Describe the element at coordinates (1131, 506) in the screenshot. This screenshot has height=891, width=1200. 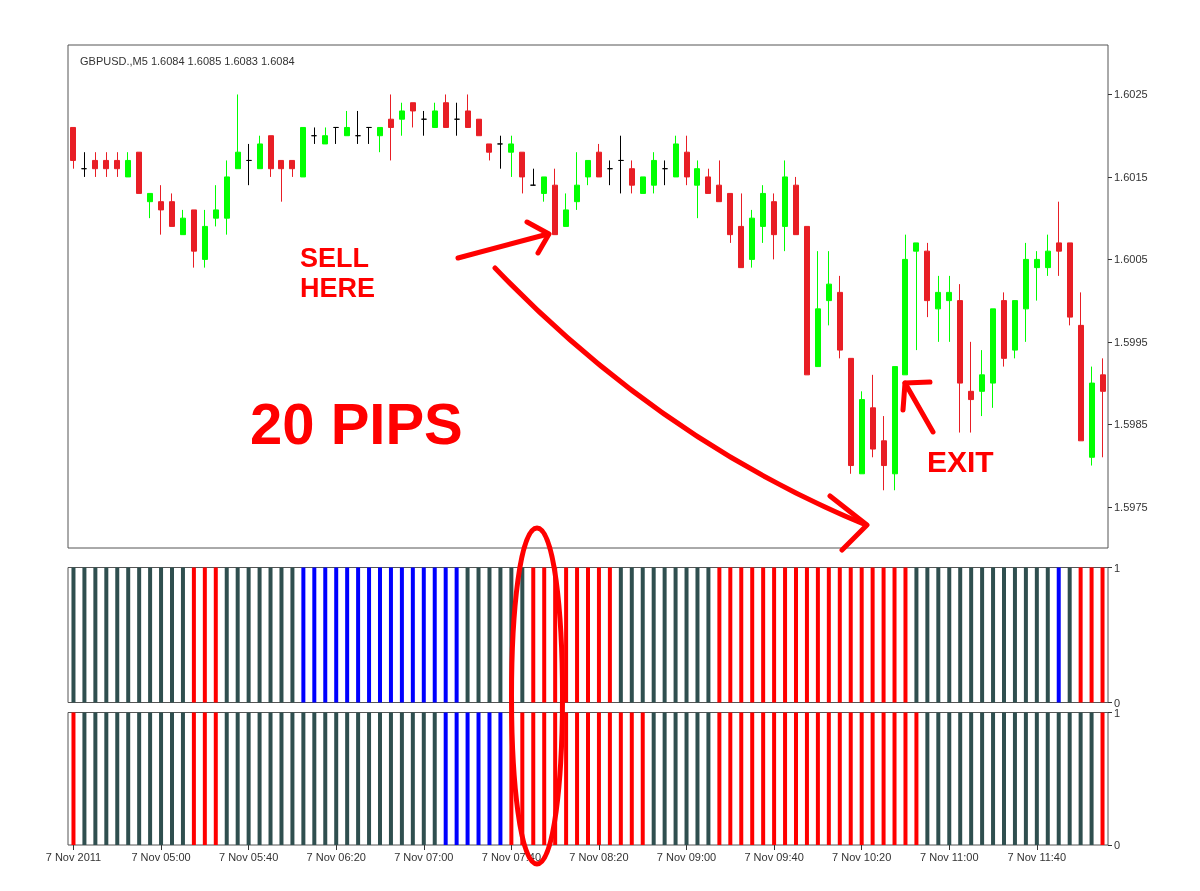
I see `y-tick-label: 1.5975` at that location.